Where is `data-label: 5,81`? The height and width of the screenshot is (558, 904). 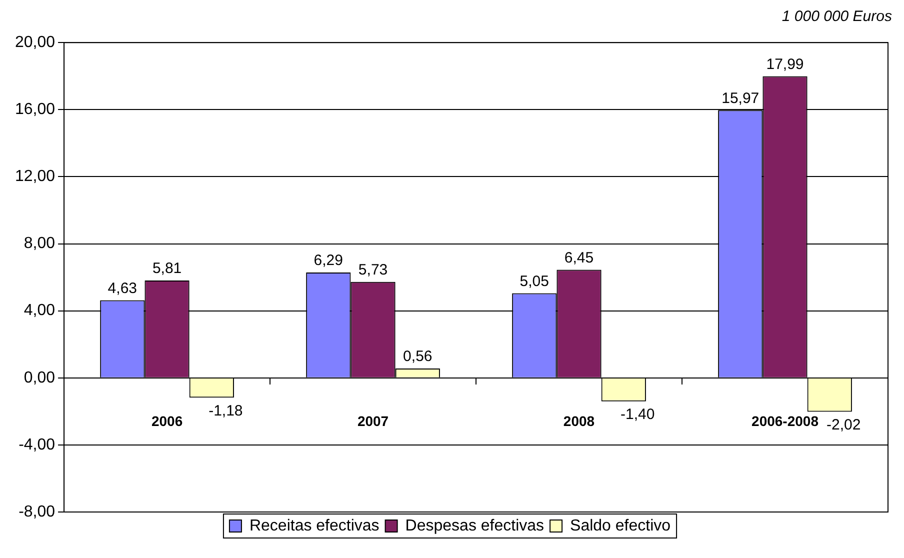
data-label: 5,81 is located at coordinates (167, 269).